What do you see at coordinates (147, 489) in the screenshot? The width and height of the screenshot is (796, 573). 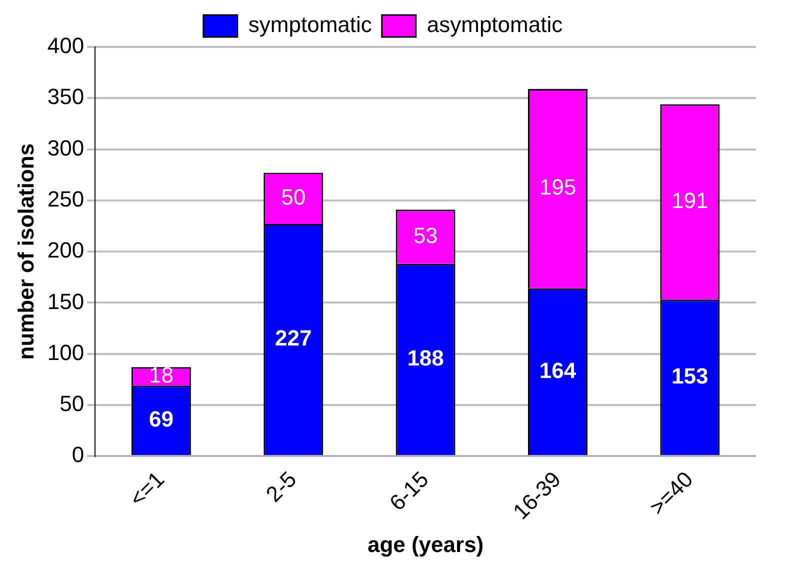 I see `x-tick-label: <=1` at bounding box center [147, 489].